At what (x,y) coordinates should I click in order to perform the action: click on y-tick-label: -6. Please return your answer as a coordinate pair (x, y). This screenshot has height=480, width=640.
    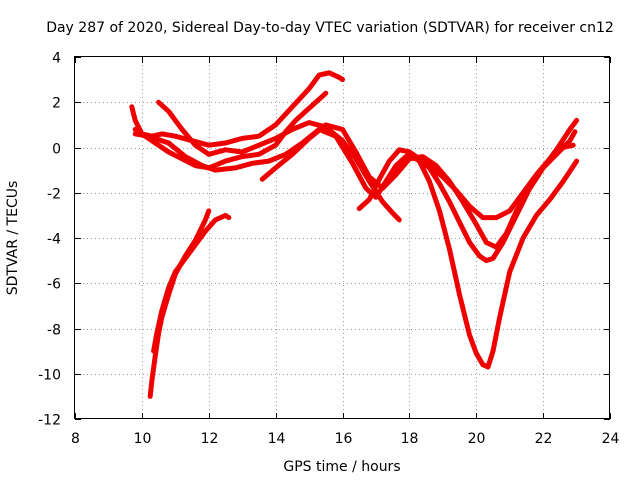
    Looking at the image, I should click on (54, 285).